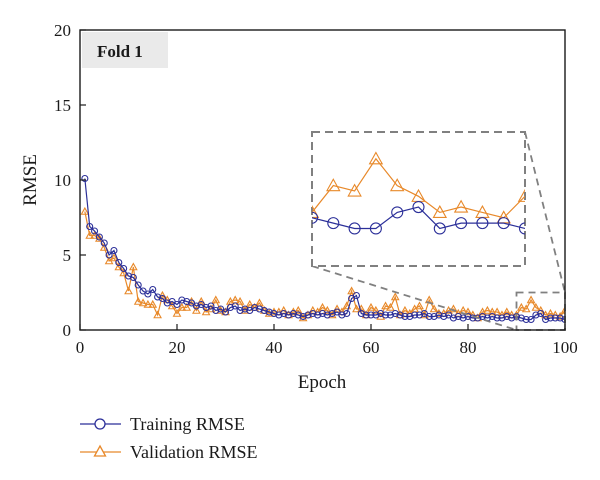 Image resolution: width=600 pixels, height=480 pixels. I want to click on y-tick-label: 10, so click(62, 180).